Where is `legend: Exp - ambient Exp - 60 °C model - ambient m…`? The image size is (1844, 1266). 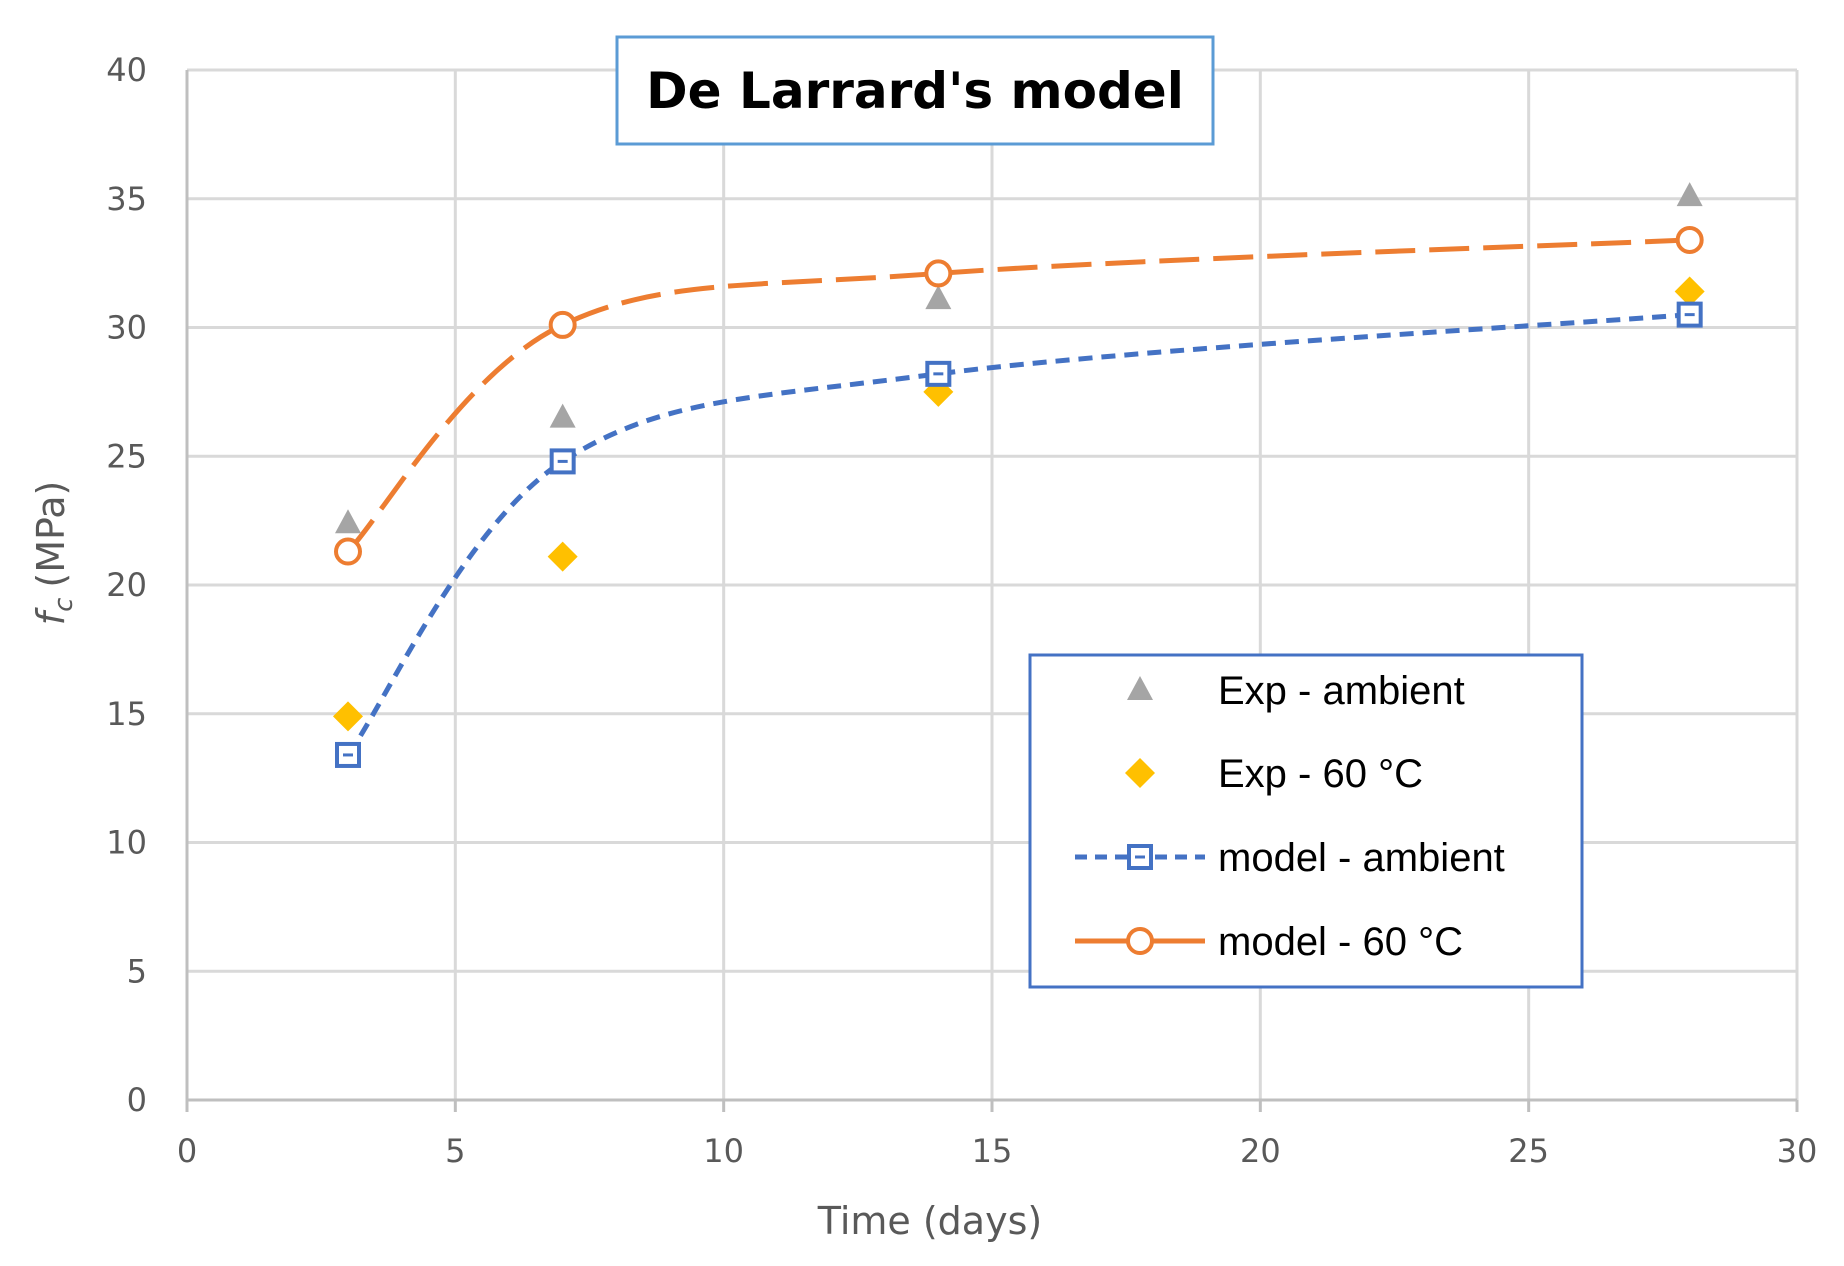 legend: Exp - ambient Exp - 60 °C model - ambient m… is located at coordinates (1306, 821).